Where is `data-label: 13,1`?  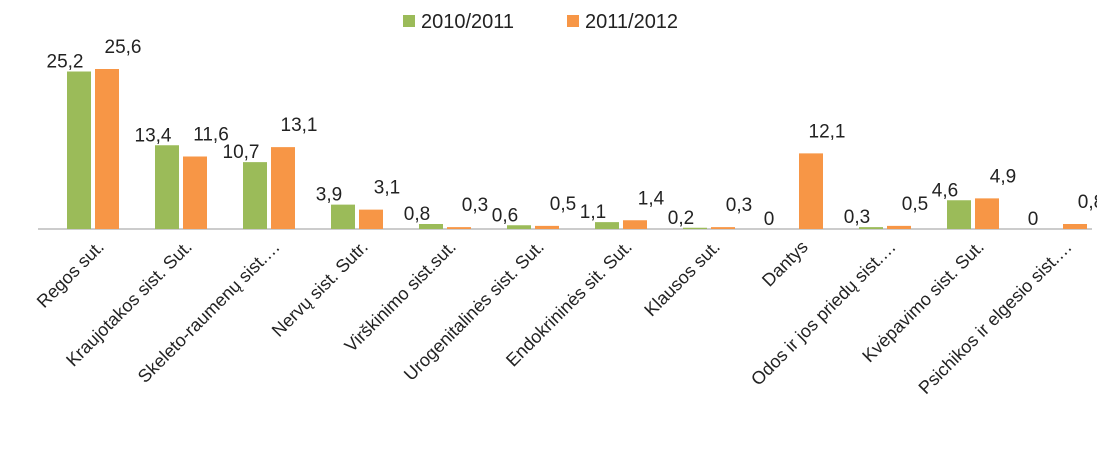
data-label: 13,1 is located at coordinates (299, 125).